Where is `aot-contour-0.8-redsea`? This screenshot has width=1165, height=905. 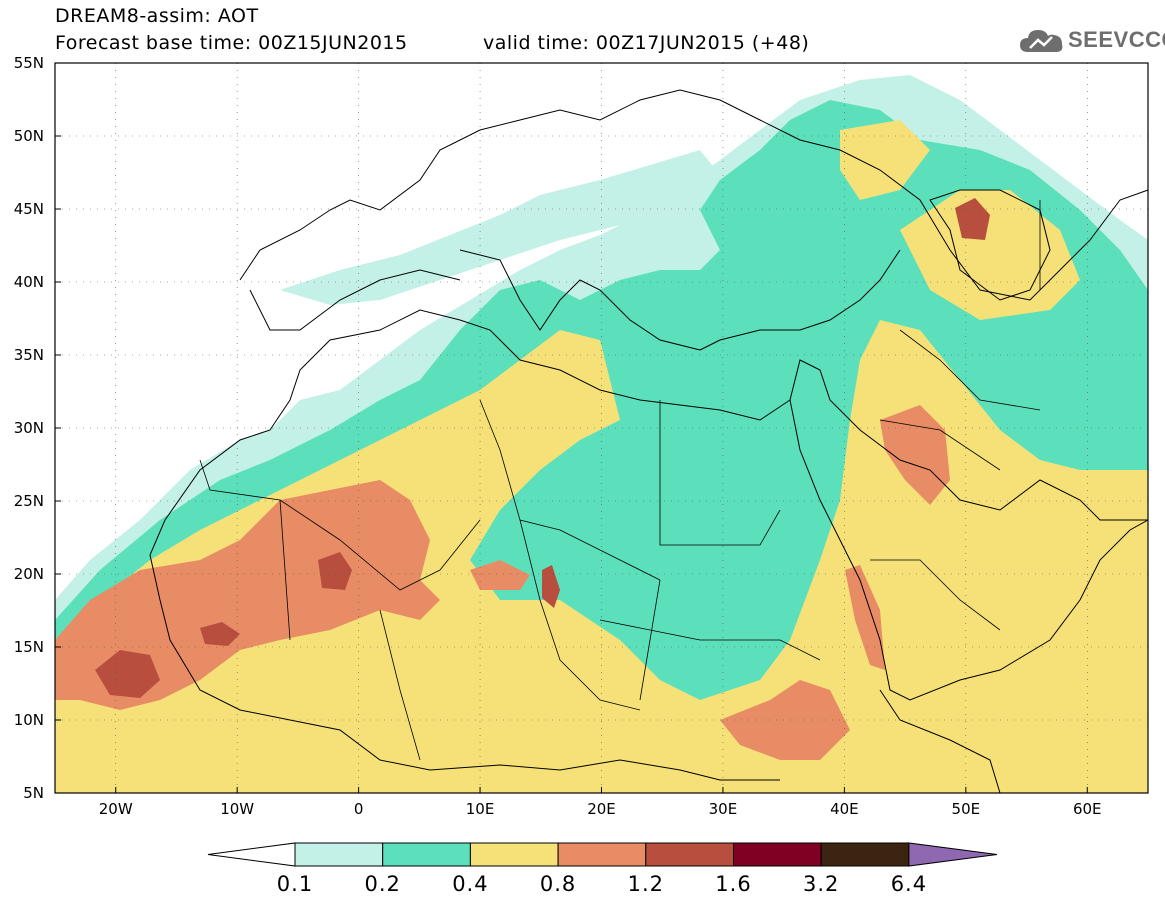 aot-contour-0.8-redsea is located at coordinates (865, 617).